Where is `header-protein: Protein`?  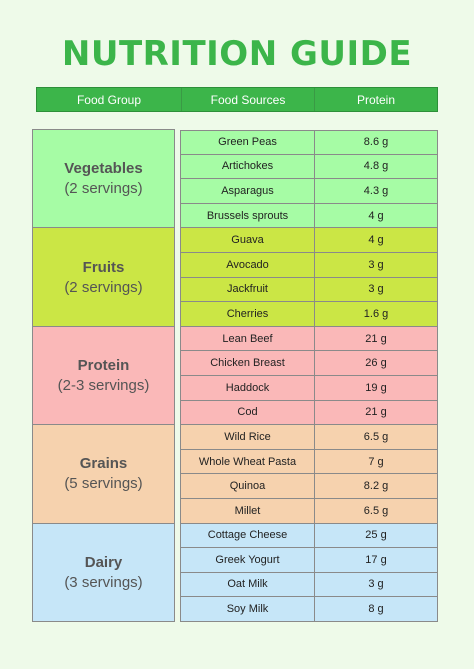 header-protein: Protein is located at coordinates (376, 99).